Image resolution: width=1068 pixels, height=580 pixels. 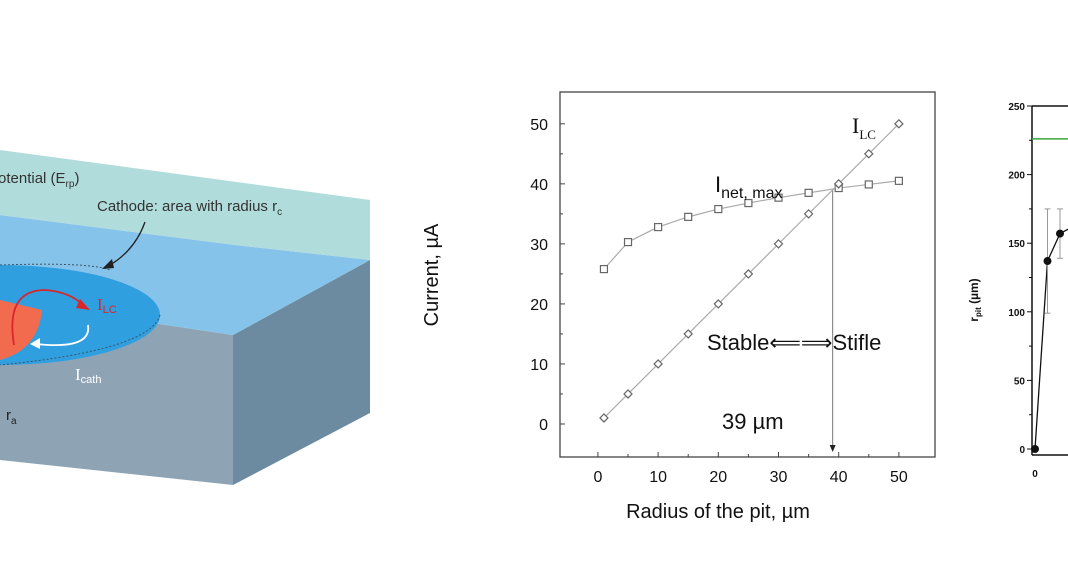 I want to click on y-tick-label: 10, so click(x=539, y=365).